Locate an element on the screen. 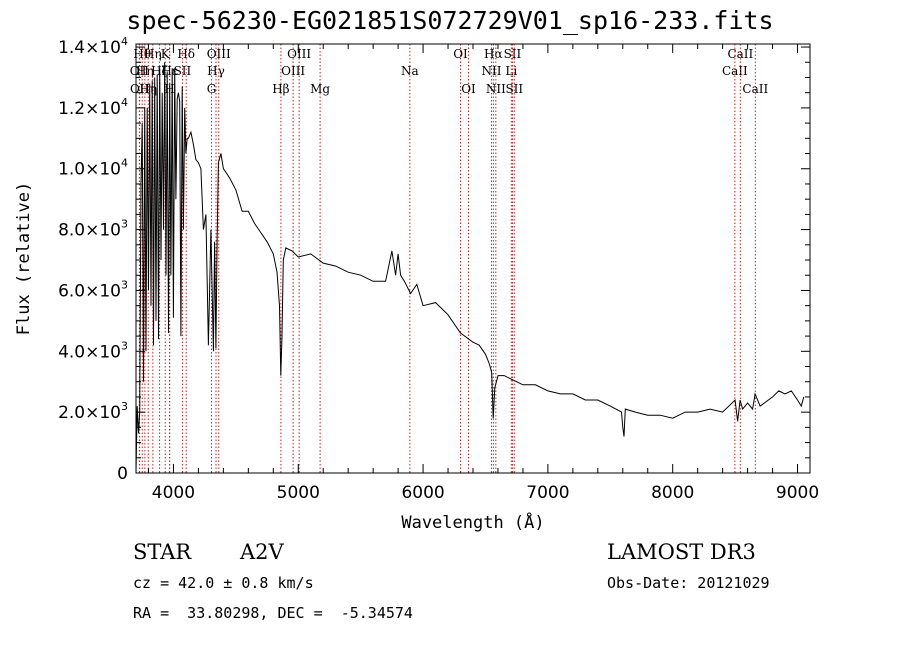 This screenshot has height=649, width=900. x-tick-label: 6000 is located at coordinates (422, 493).